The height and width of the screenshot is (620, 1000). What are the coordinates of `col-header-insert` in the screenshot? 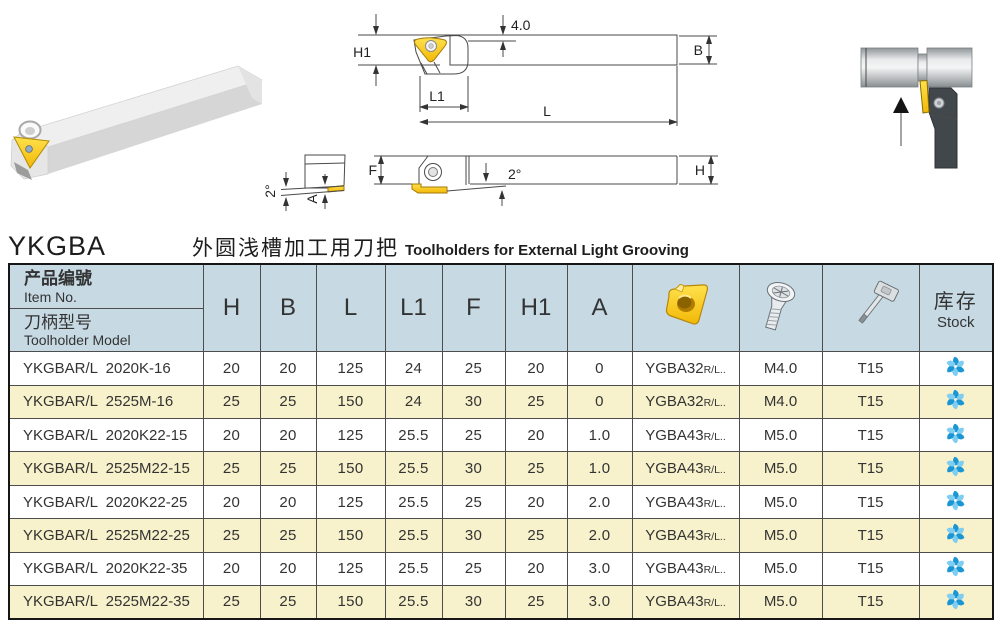 It's located at (685, 308).